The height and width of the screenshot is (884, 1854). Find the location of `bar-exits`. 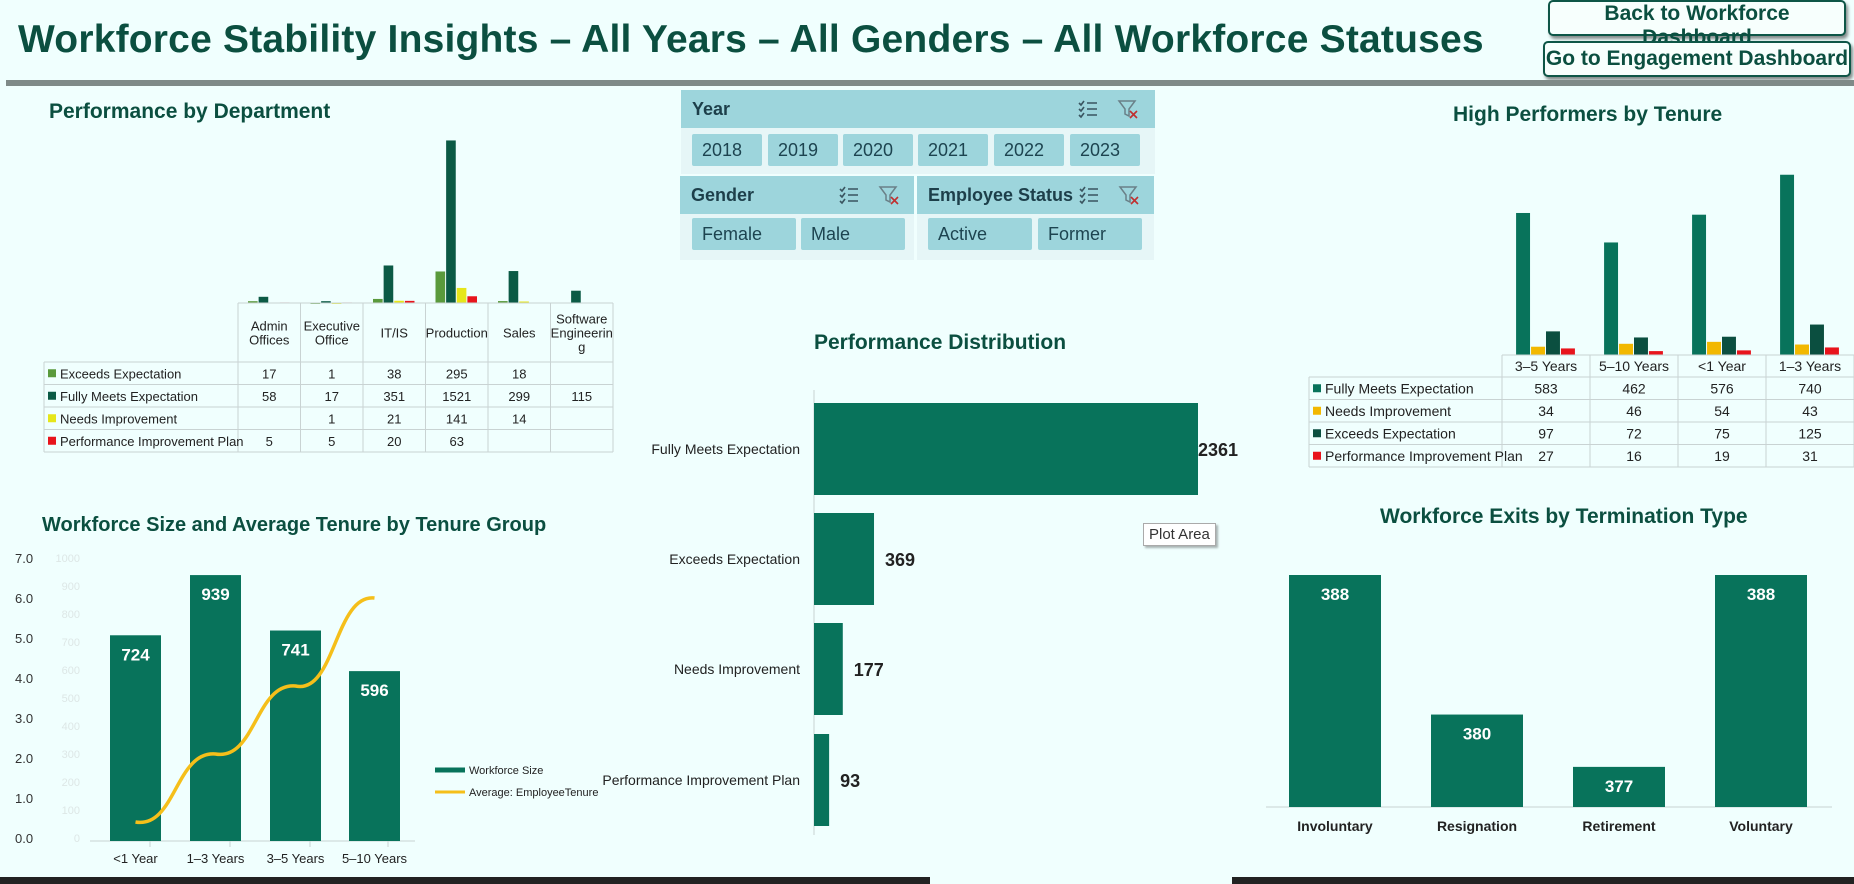

bar-exits is located at coordinates (1619, 786).